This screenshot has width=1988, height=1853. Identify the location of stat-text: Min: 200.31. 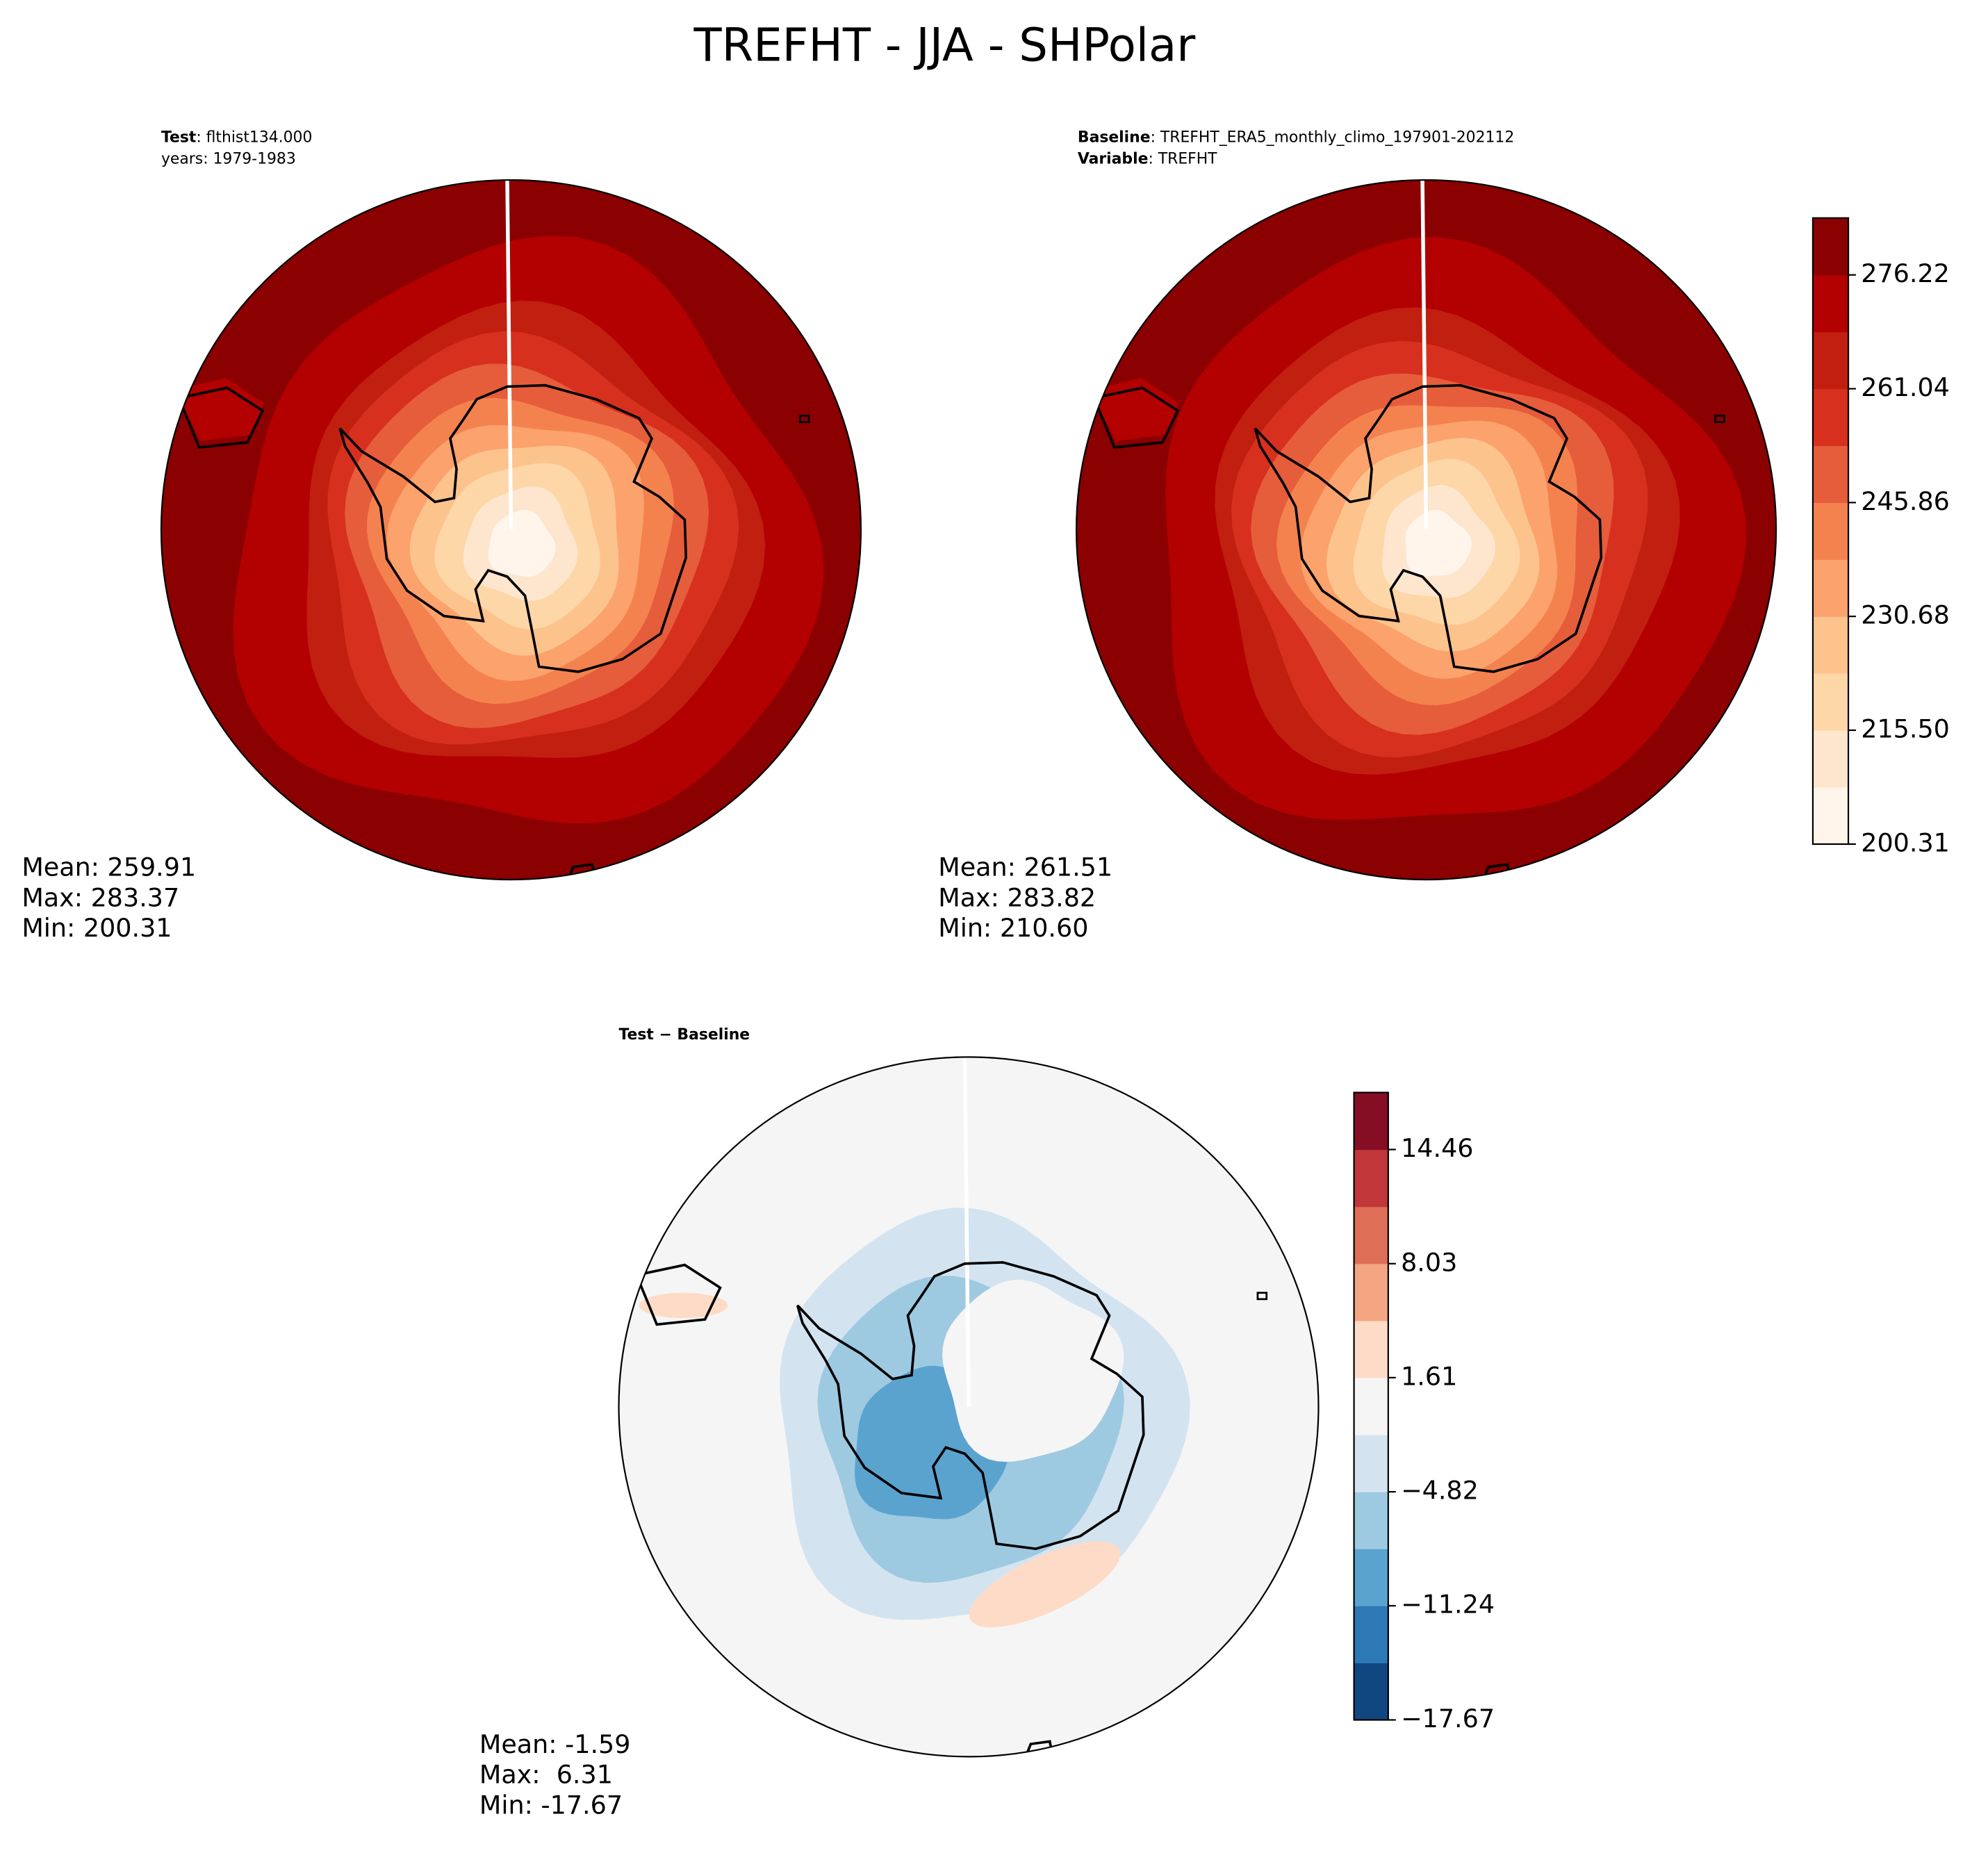
(97, 928).